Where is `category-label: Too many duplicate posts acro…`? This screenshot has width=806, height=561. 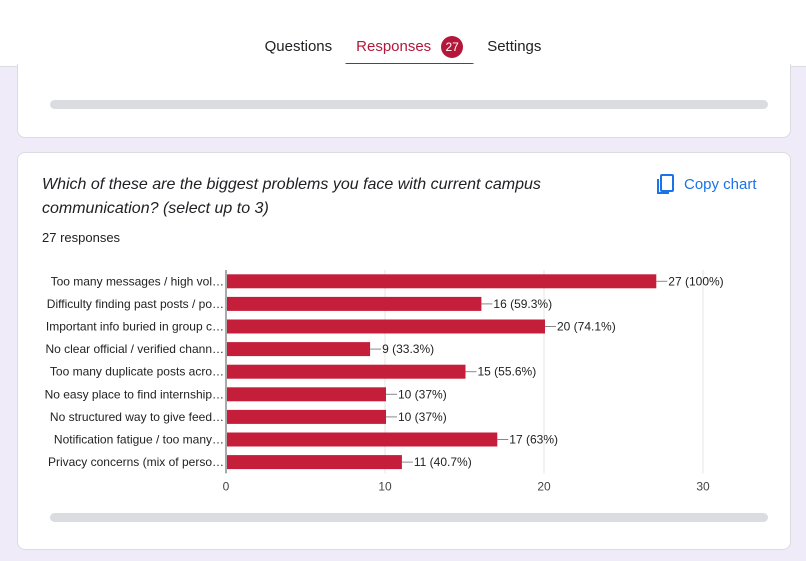
category-label: Too many duplicate posts acro… is located at coordinates (137, 372).